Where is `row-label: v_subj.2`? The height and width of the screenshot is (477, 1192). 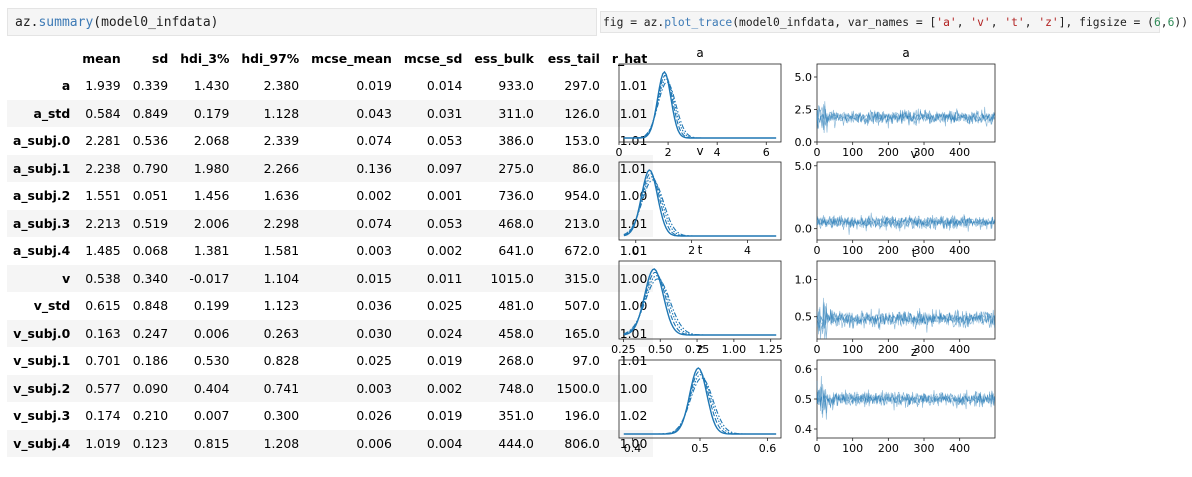 row-label: v_subj.2 is located at coordinates (42, 388).